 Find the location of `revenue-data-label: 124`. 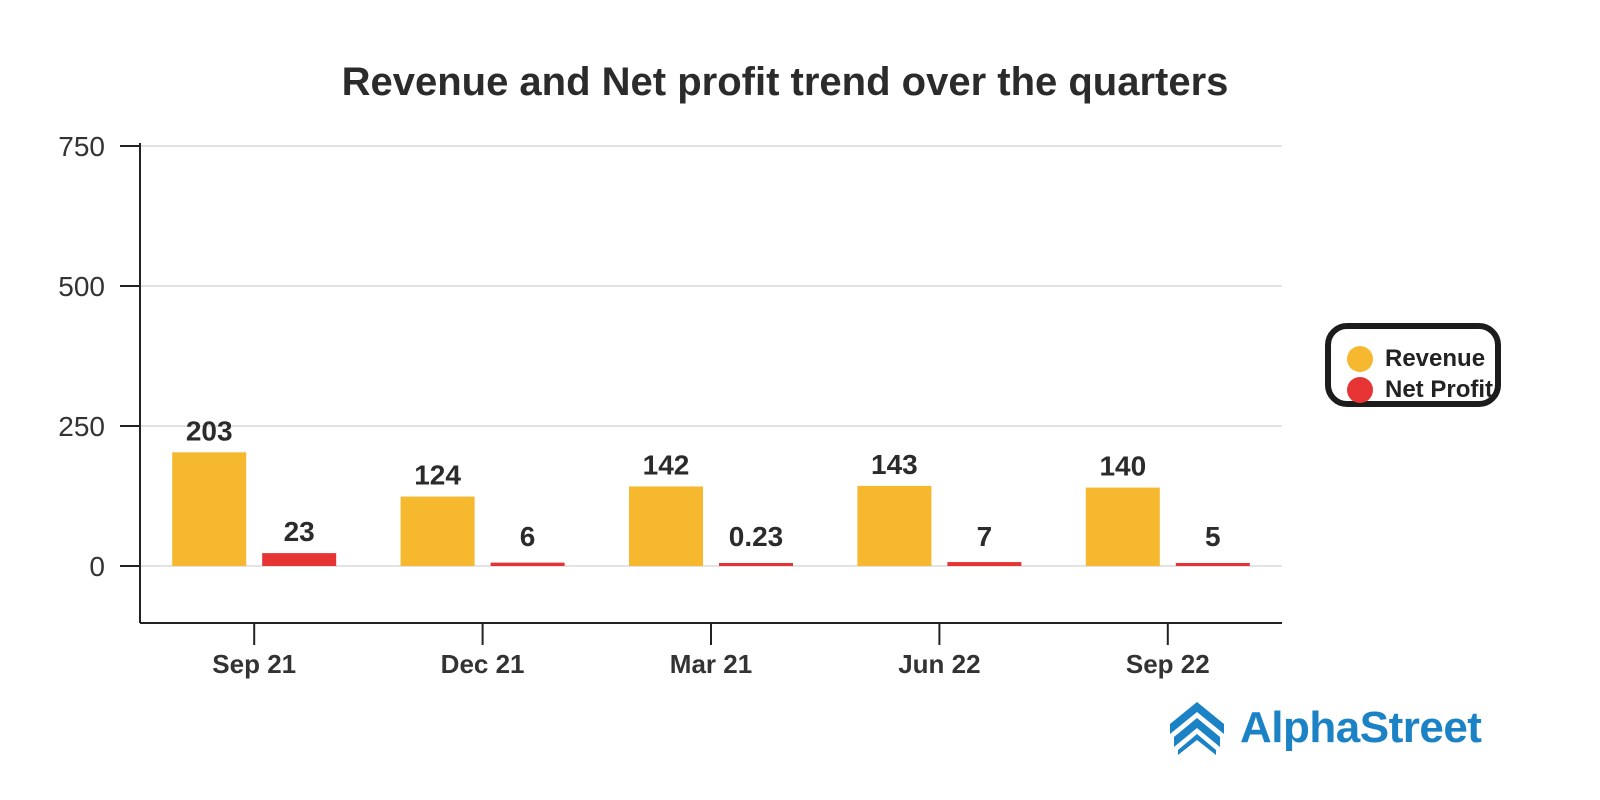

revenue-data-label: 124 is located at coordinates (437, 475).